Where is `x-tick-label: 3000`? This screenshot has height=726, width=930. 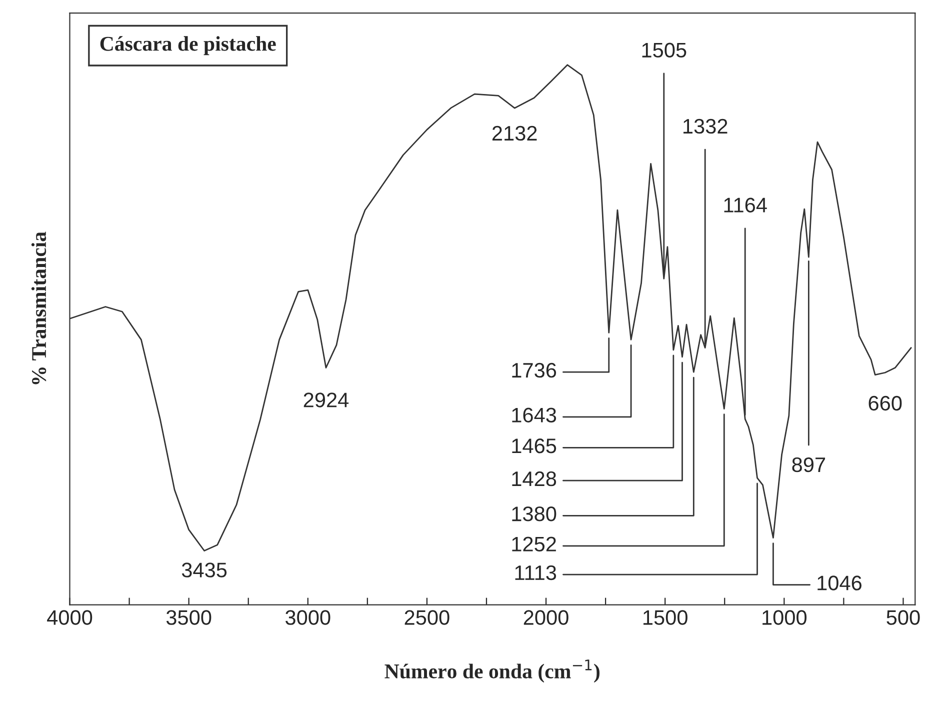 x-tick-label: 3000 is located at coordinates (308, 617).